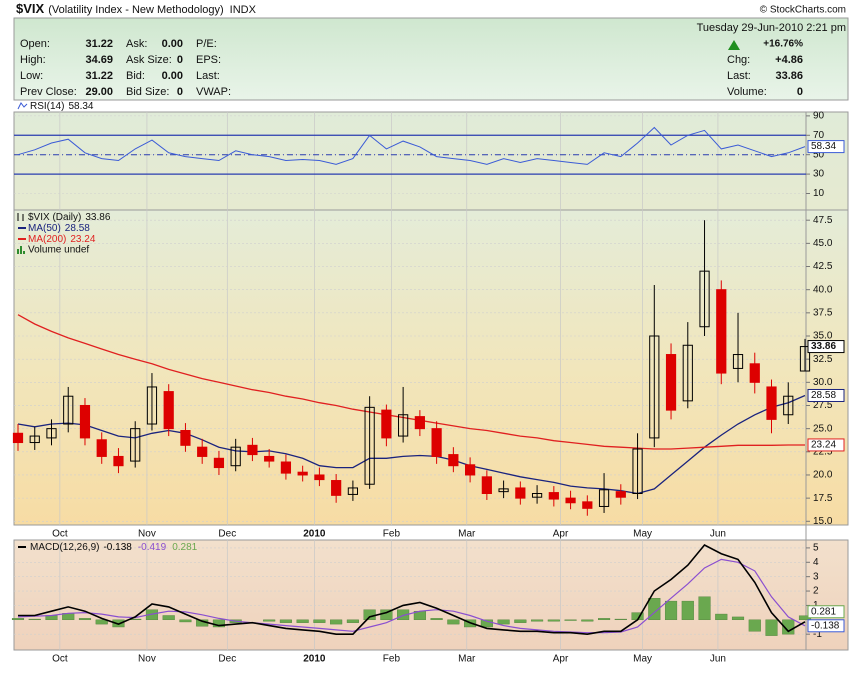  I want to click on legend-name: MA(200), so click(47, 239).